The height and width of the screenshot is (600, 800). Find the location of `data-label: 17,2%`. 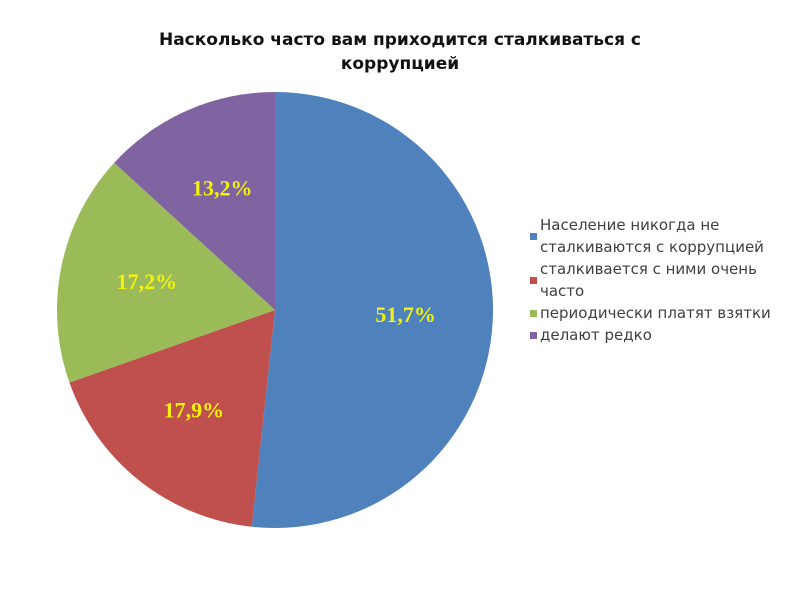

data-label: 17,2% is located at coordinates (147, 281).